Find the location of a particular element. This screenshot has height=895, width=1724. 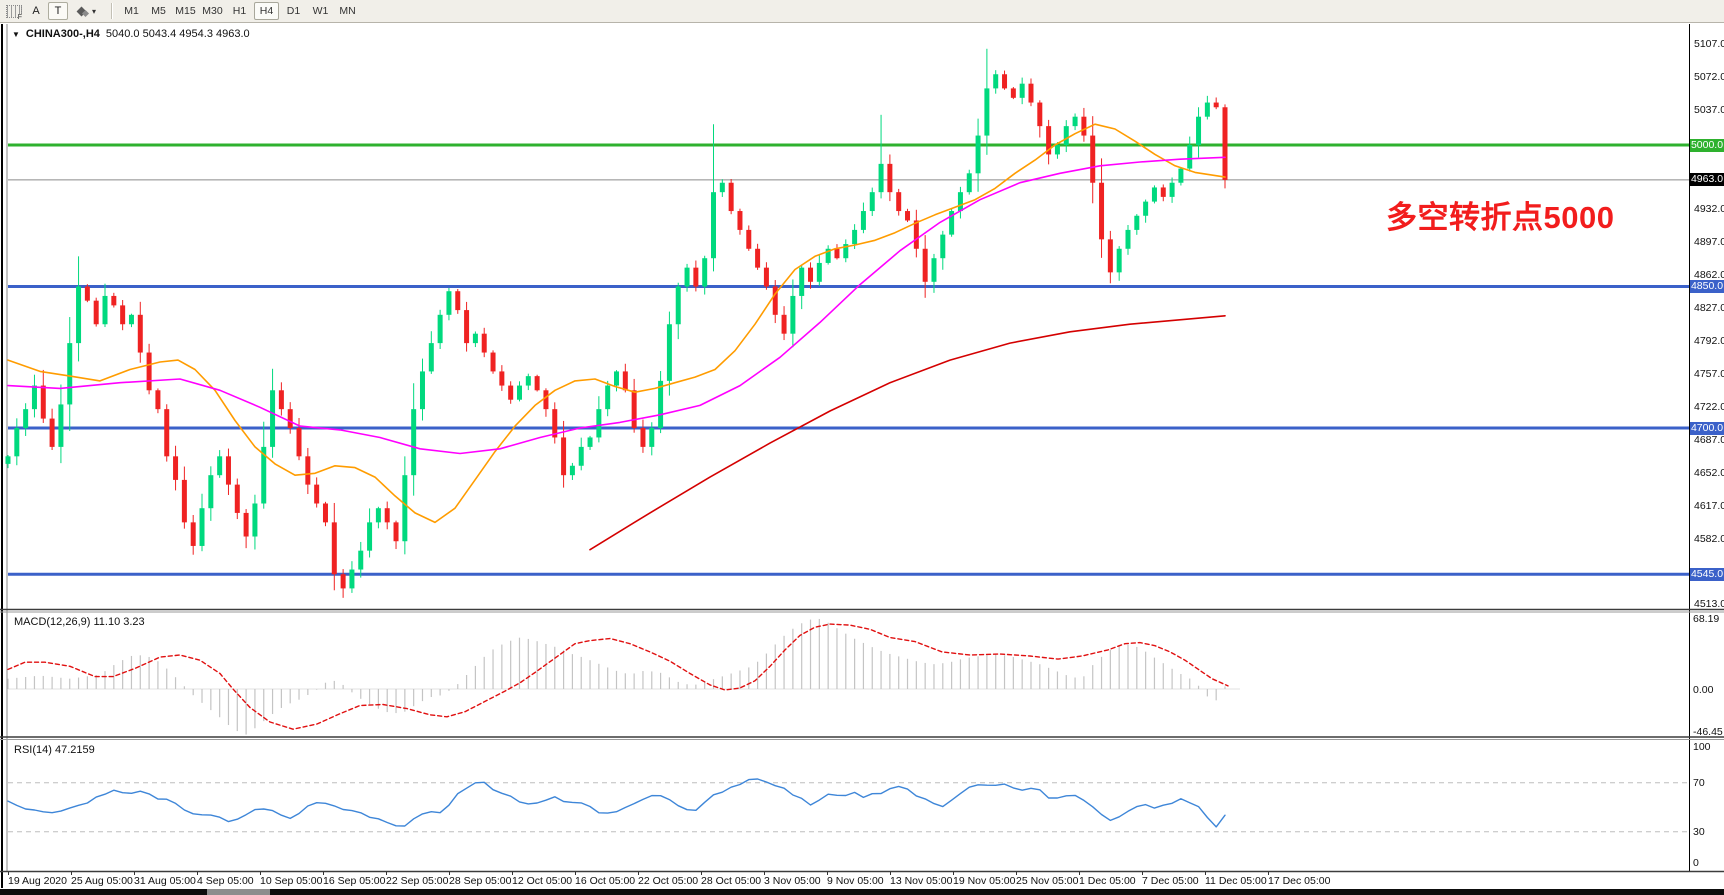

price-tick-label: 4792.0 is located at coordinates (1709, 340).